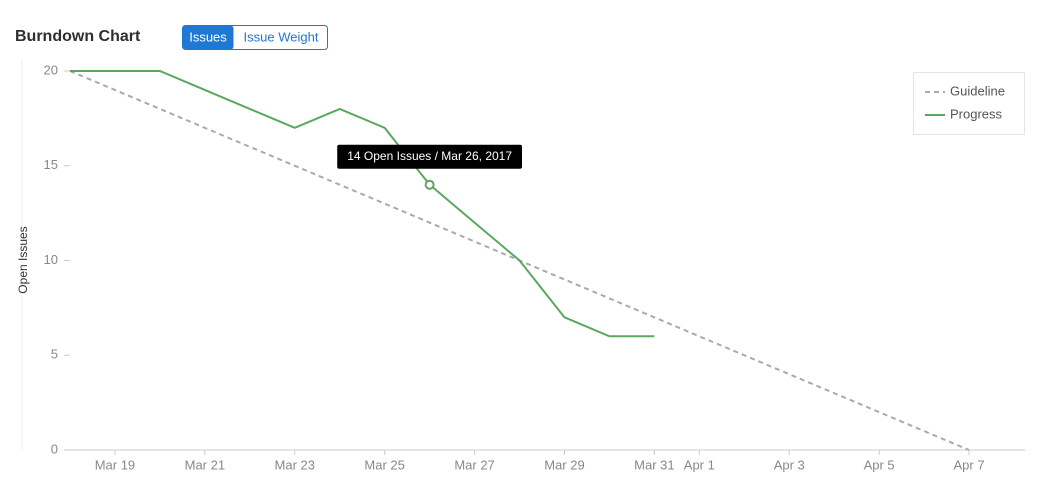 The image size is (1039, 489). Describe the element at coordinates (205, 464) in the screenshot. I see `x-tick-label: Mar 21` at that location.